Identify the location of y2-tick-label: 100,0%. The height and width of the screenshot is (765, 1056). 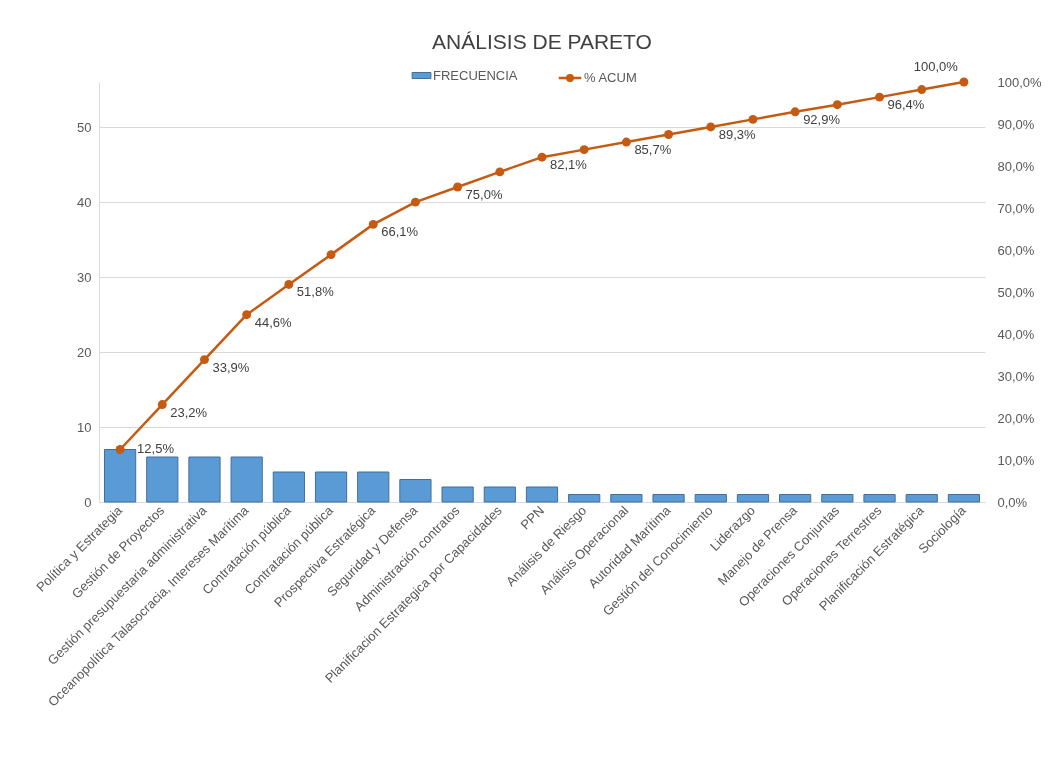
(1020, 82).